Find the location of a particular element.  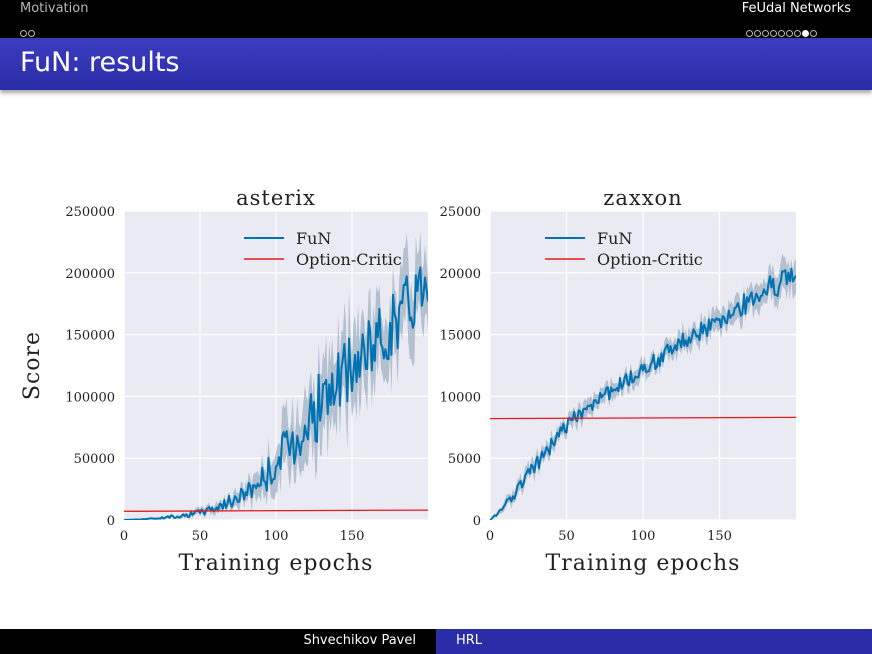

y-tick-label: 50000 is located at coordinates (94, 459).